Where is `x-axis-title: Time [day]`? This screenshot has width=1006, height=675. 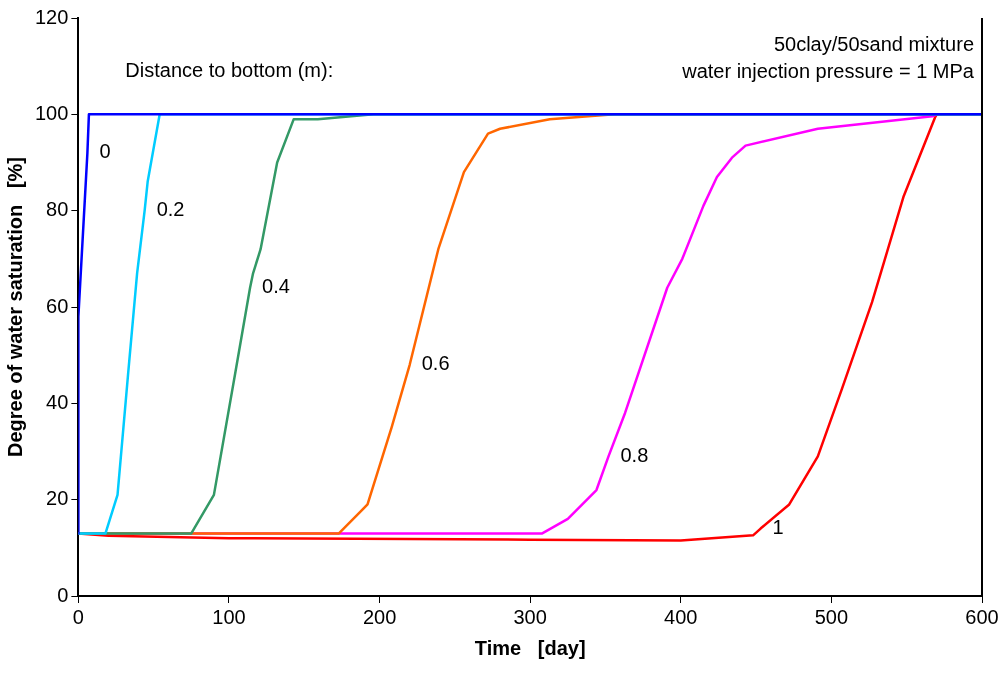
x-axis-title: Time [day] is located at coordinates (530, 647).